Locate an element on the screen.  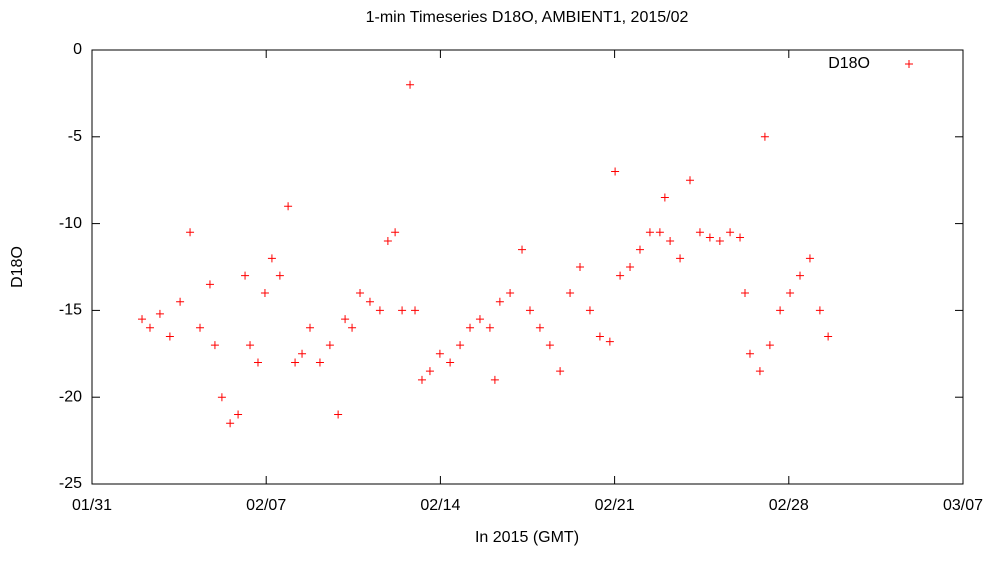
x-tick-label: 03/07 is located at coordinates (963, 505).